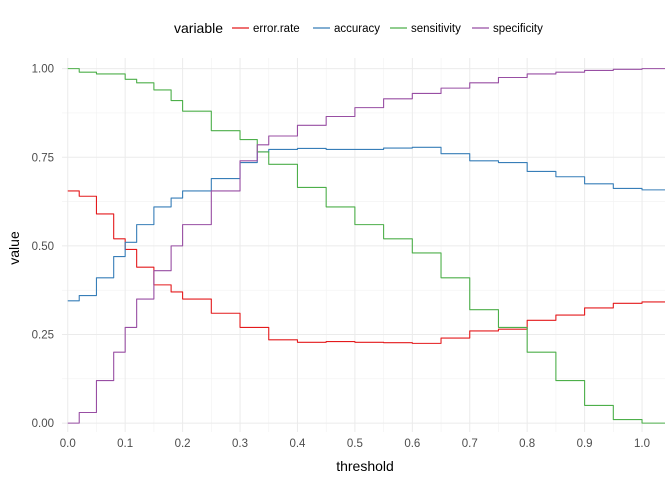  I want to click on x-tick-label: 0.0, so click(68, 444).